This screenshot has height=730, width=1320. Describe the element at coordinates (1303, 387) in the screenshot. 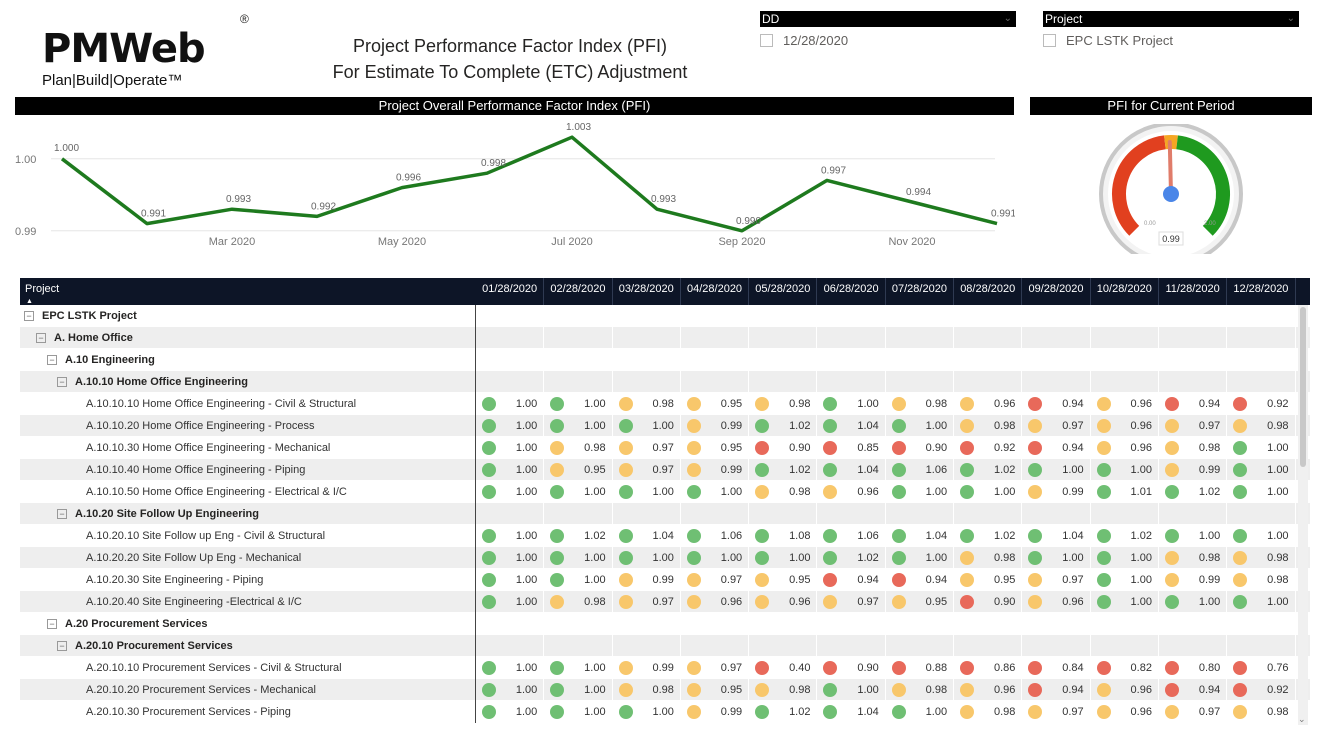

I see `scrollbar-thumb` at that location.